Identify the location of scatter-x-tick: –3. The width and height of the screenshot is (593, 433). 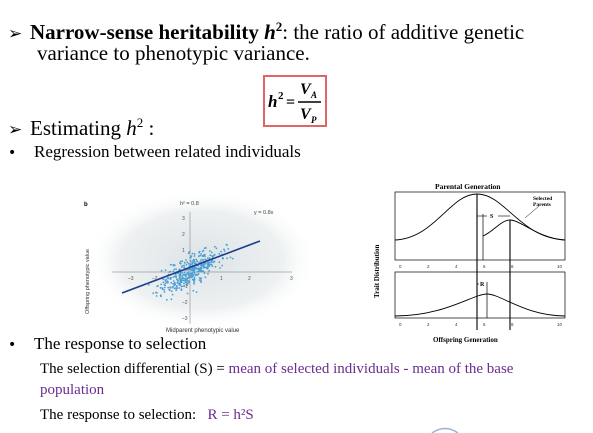
(131, 279).